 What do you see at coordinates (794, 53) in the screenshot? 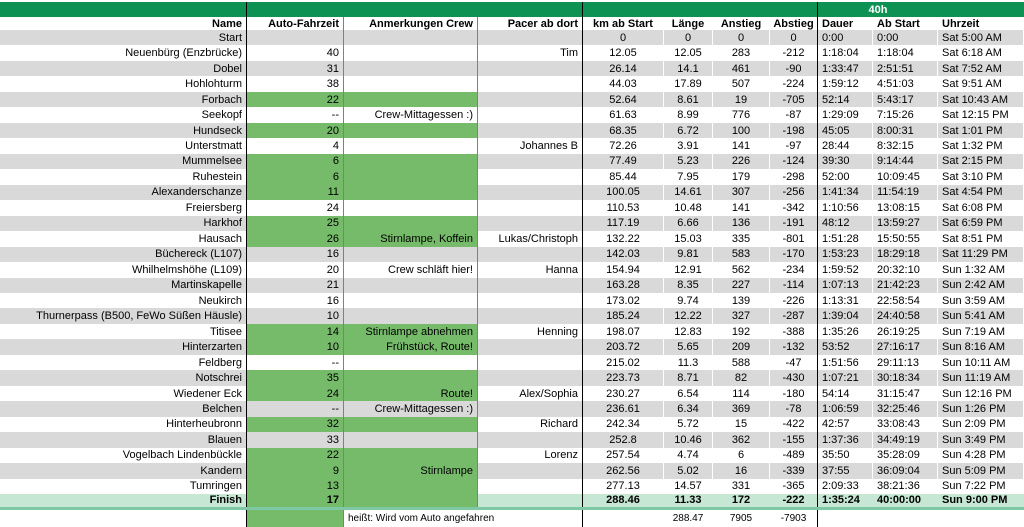
I see `cell-desc: -212` at bounding box center [794, 53].